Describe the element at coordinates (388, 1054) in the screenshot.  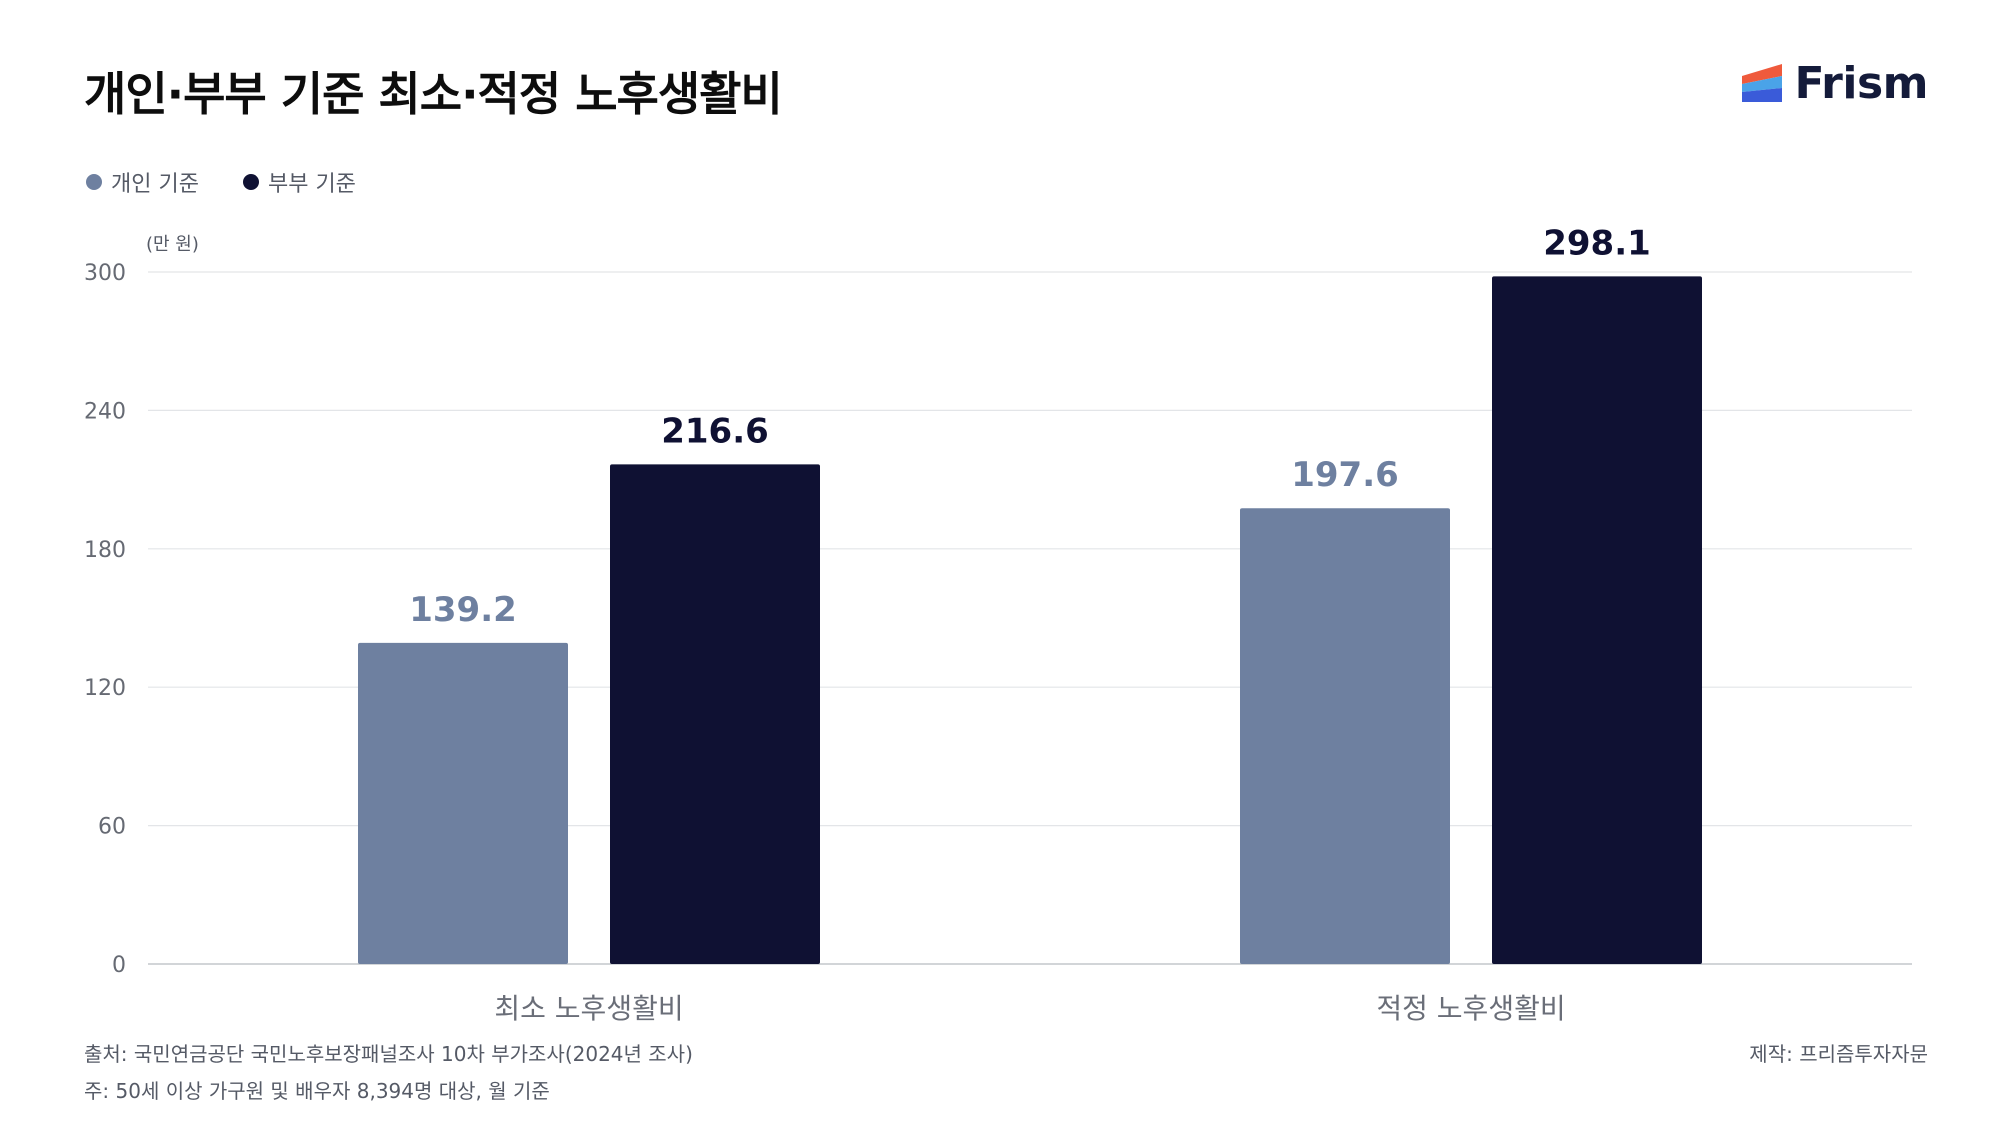
I see `source-note: 출처: 국민연금공단 국민노후보장패널조사 10차 부가조사(2024년 조사)` at that location.